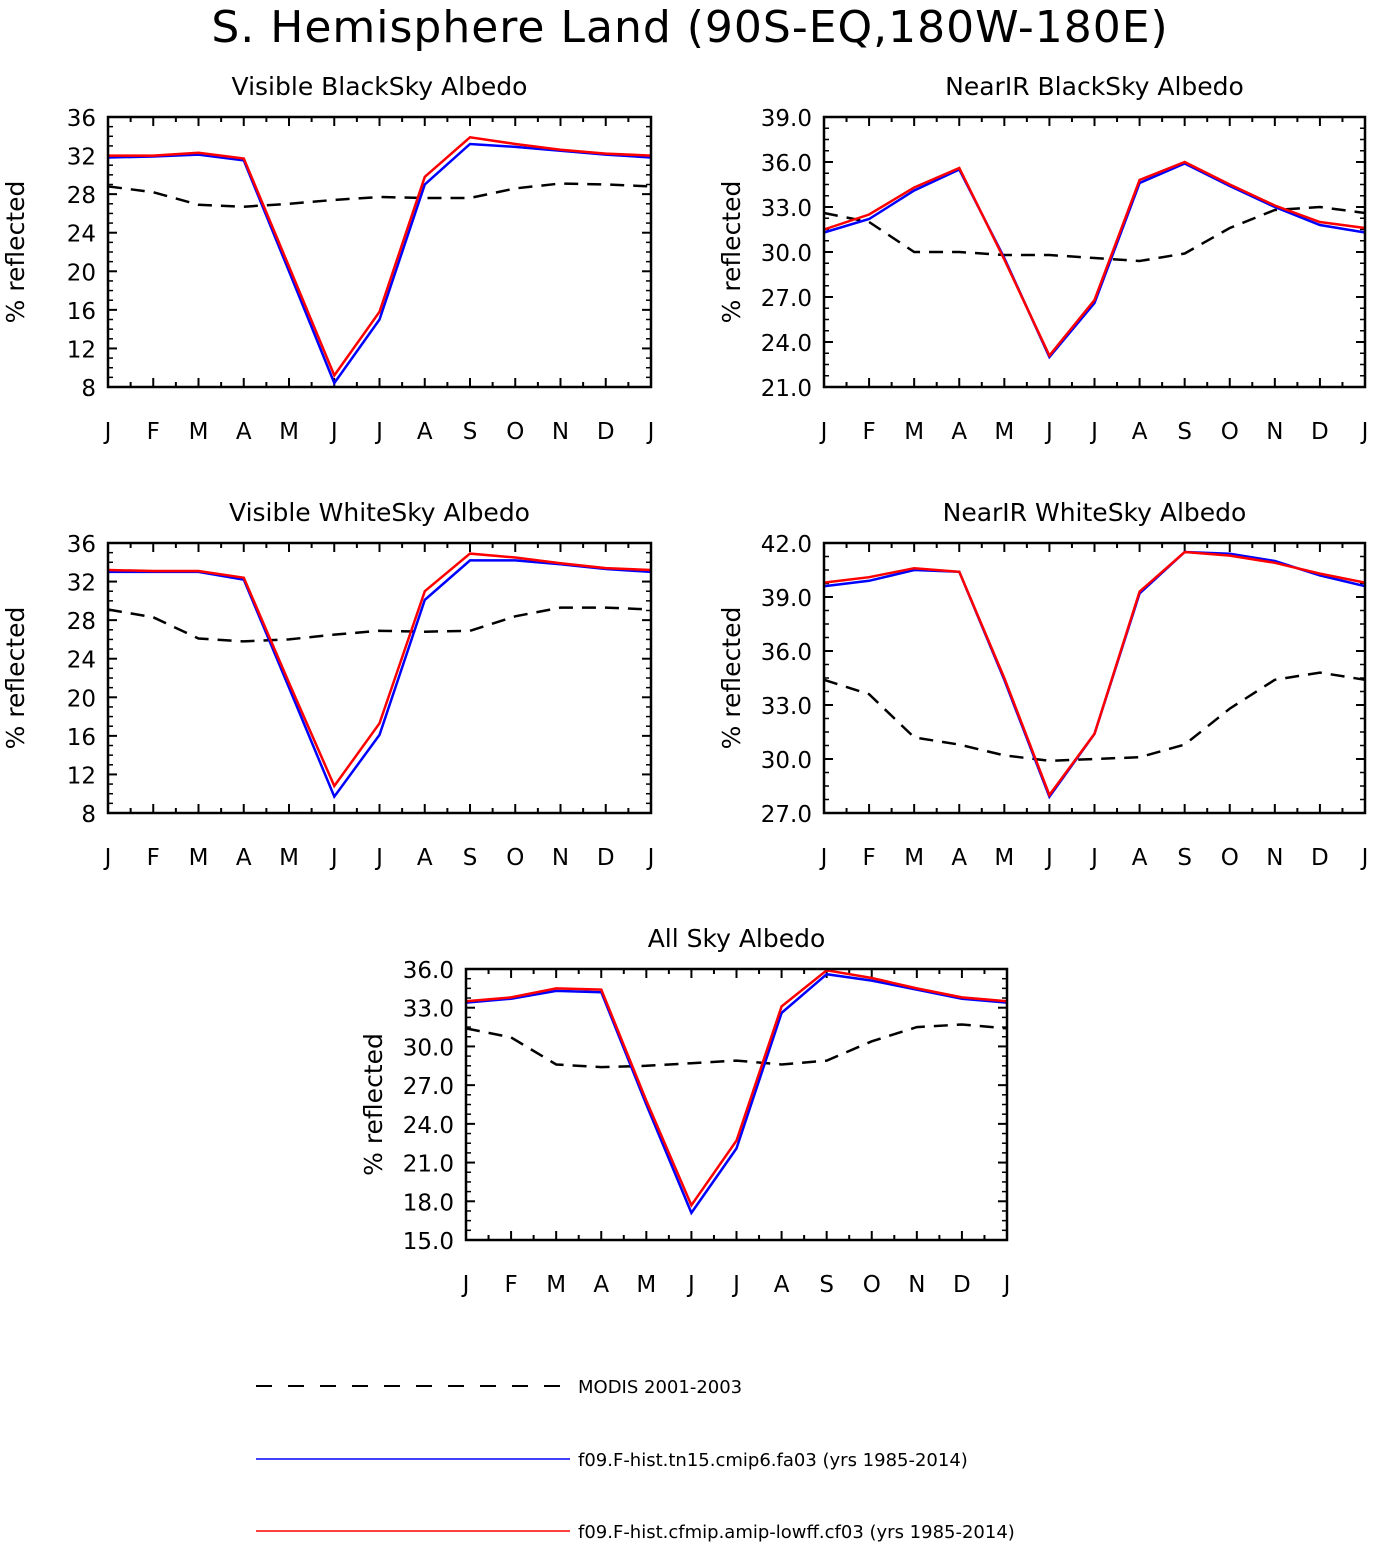 This screenshot has width=1380, height=1544. I want to click on y-tick-label: 30.0, so click(428, 1048).